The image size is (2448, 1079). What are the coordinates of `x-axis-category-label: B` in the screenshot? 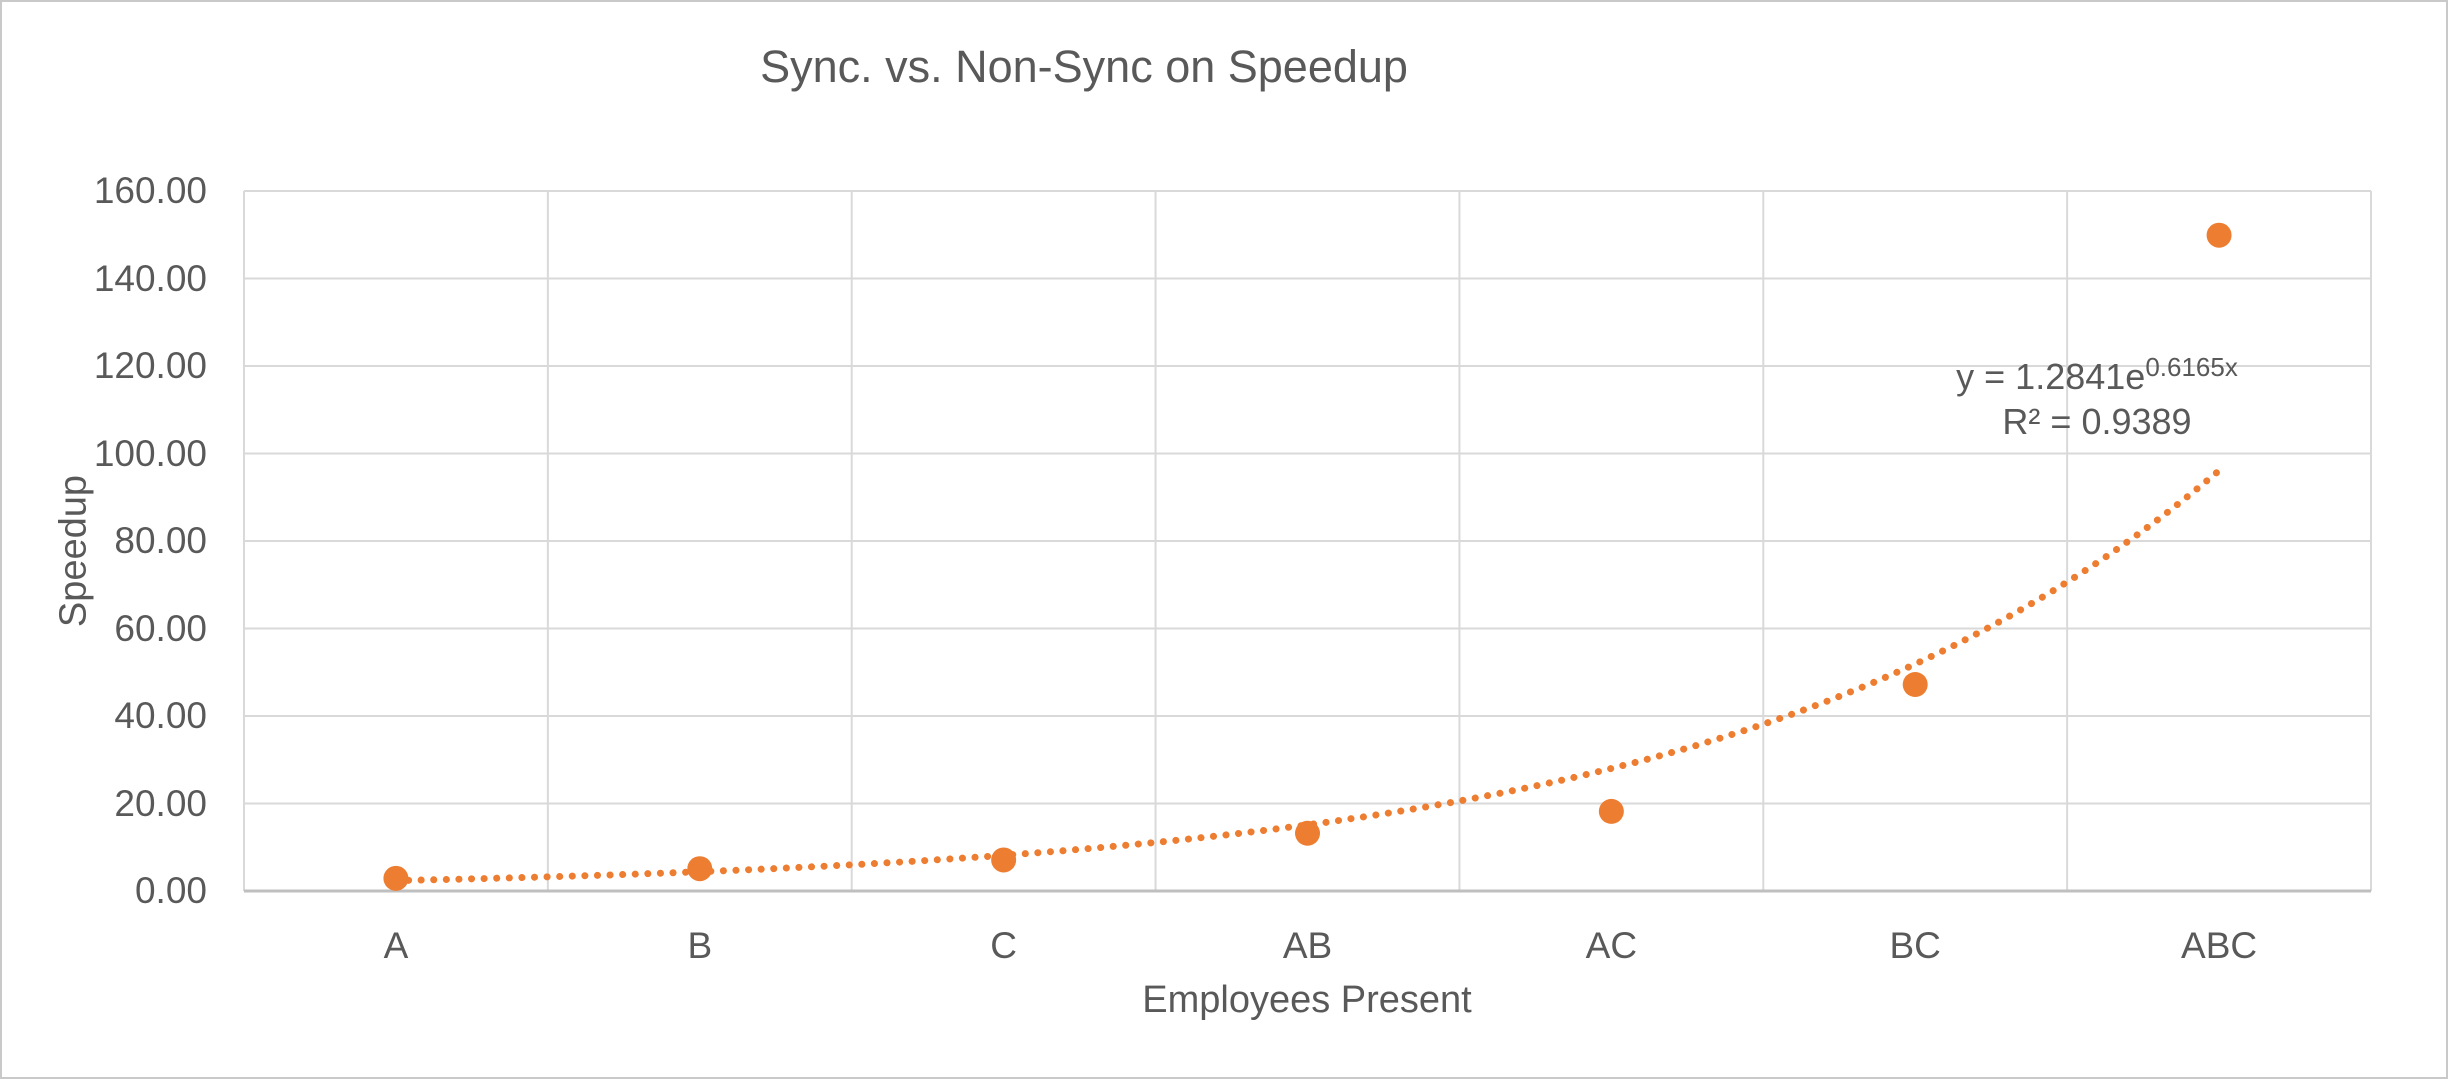 It's located at (700, 945).